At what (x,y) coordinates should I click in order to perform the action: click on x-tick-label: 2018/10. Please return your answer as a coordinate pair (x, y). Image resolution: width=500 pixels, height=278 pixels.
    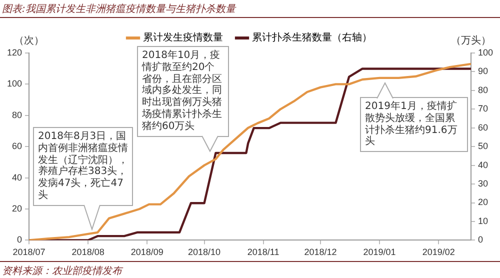
    Looking at the image, I should click on (204, 252).